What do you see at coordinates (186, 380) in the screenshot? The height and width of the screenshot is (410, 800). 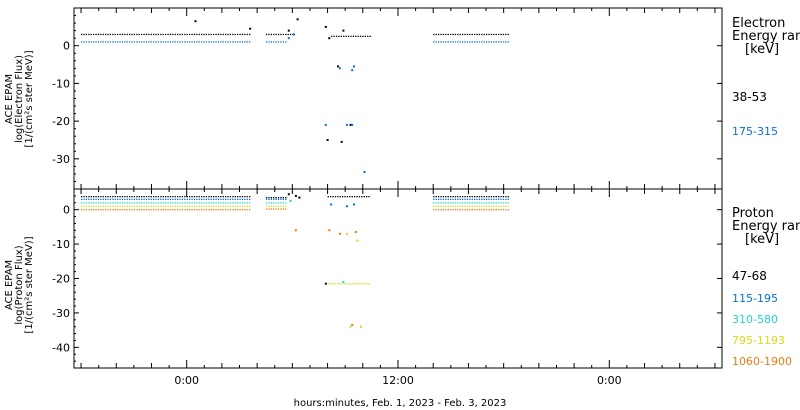 I see `x-tick-label: 0:00` at bounding box center [186, 380].